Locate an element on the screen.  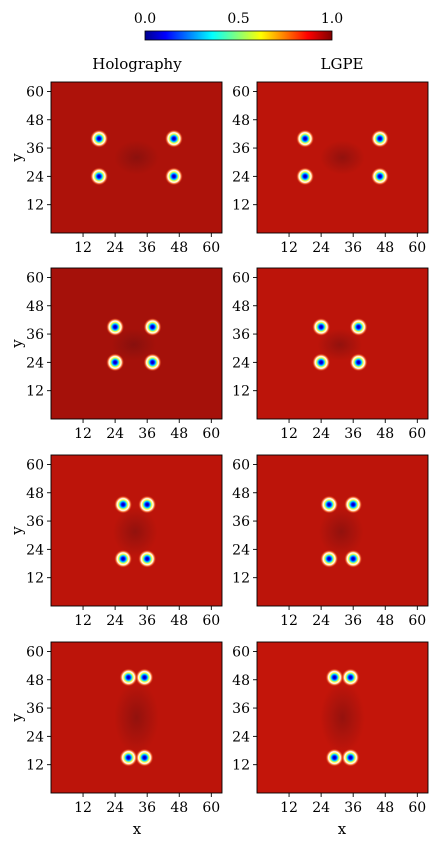
colorbar-tick-label: 0.0 is located at coordinates (145, 19).